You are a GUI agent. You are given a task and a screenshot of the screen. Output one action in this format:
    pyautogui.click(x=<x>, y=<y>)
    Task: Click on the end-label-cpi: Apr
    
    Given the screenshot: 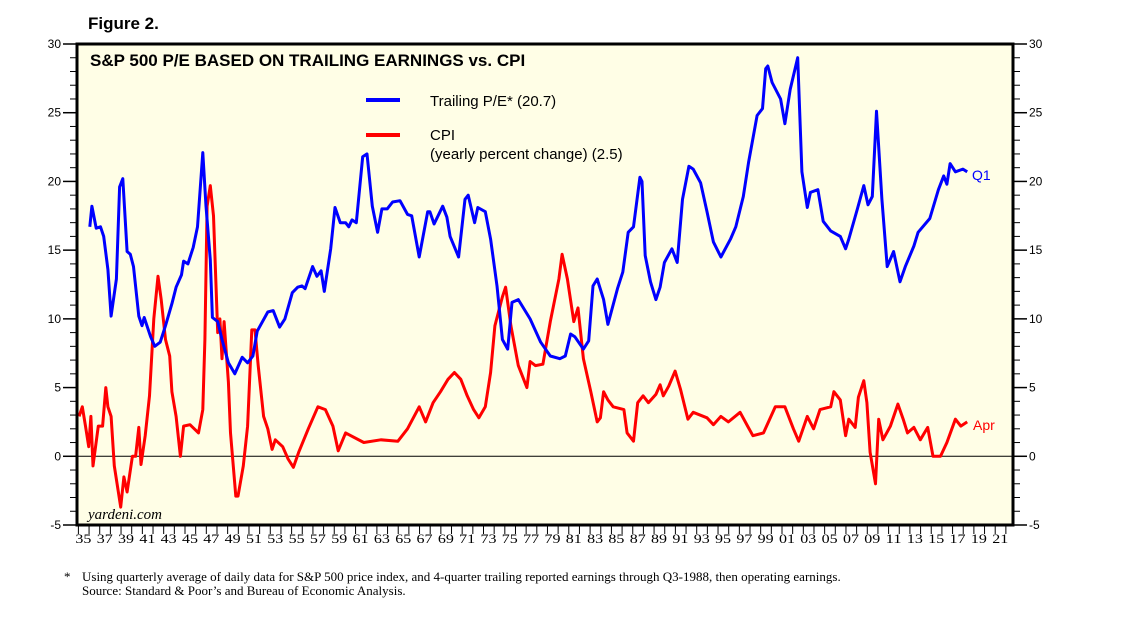 What is the action you would take?
    pyautogui.click(x=984, y=425)
    